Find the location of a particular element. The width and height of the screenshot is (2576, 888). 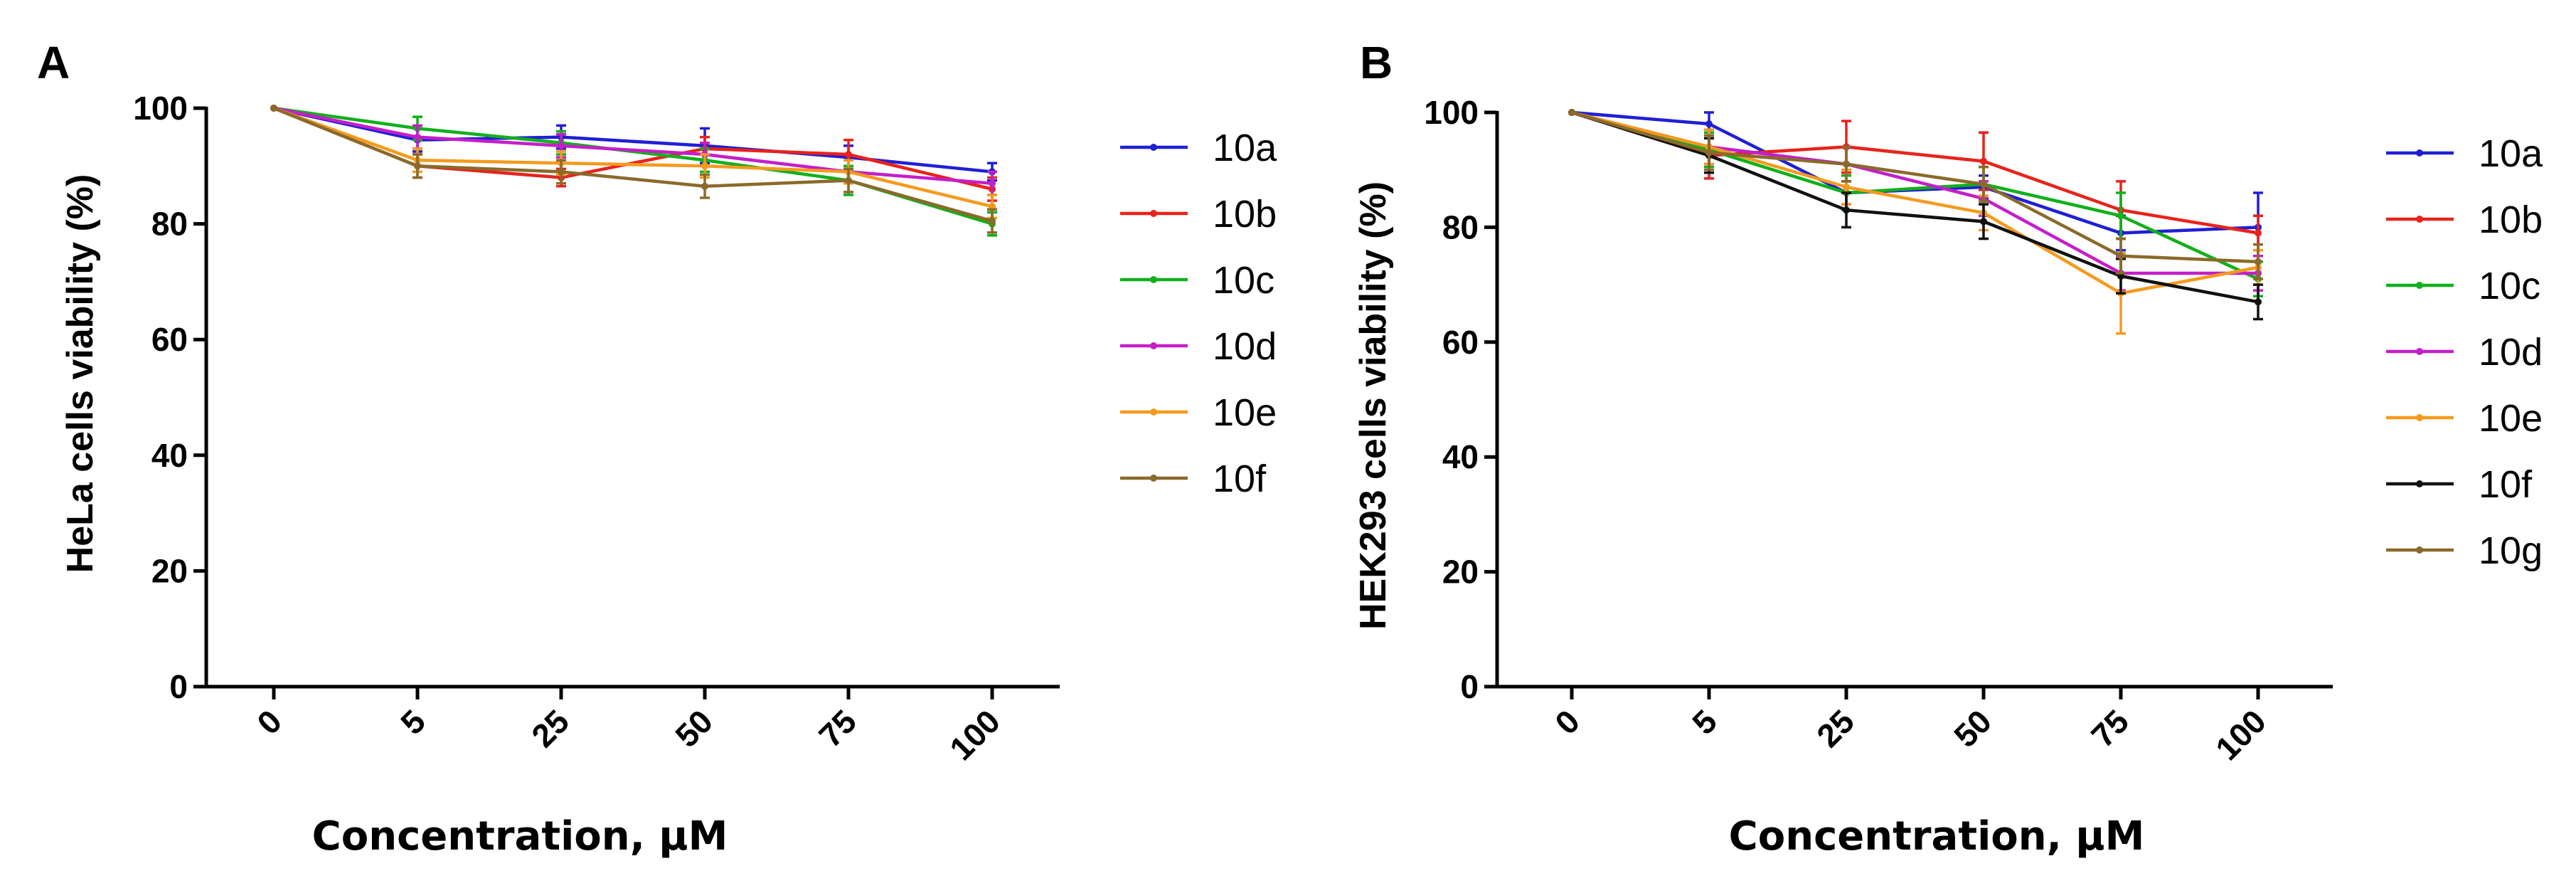

a-series-10f is located at coordinates (633, 169).